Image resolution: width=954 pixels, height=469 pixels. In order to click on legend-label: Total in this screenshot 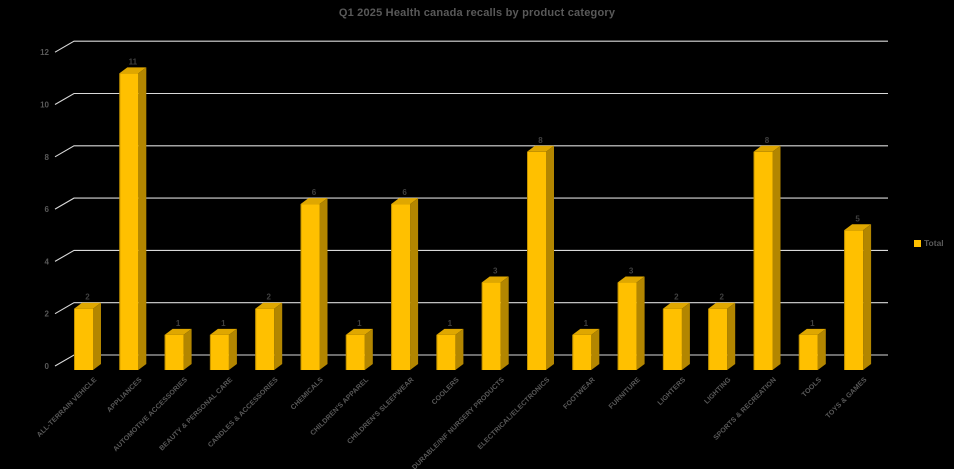, I will do `click(934, 243)`.